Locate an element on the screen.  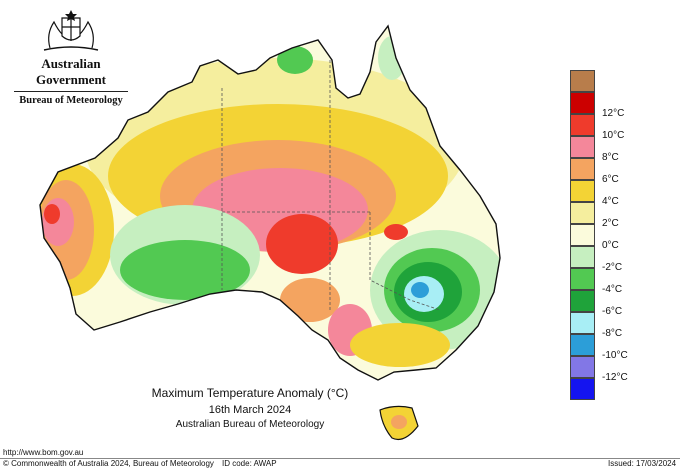
legend-label: 8°C is located at coordinates (610, 157).